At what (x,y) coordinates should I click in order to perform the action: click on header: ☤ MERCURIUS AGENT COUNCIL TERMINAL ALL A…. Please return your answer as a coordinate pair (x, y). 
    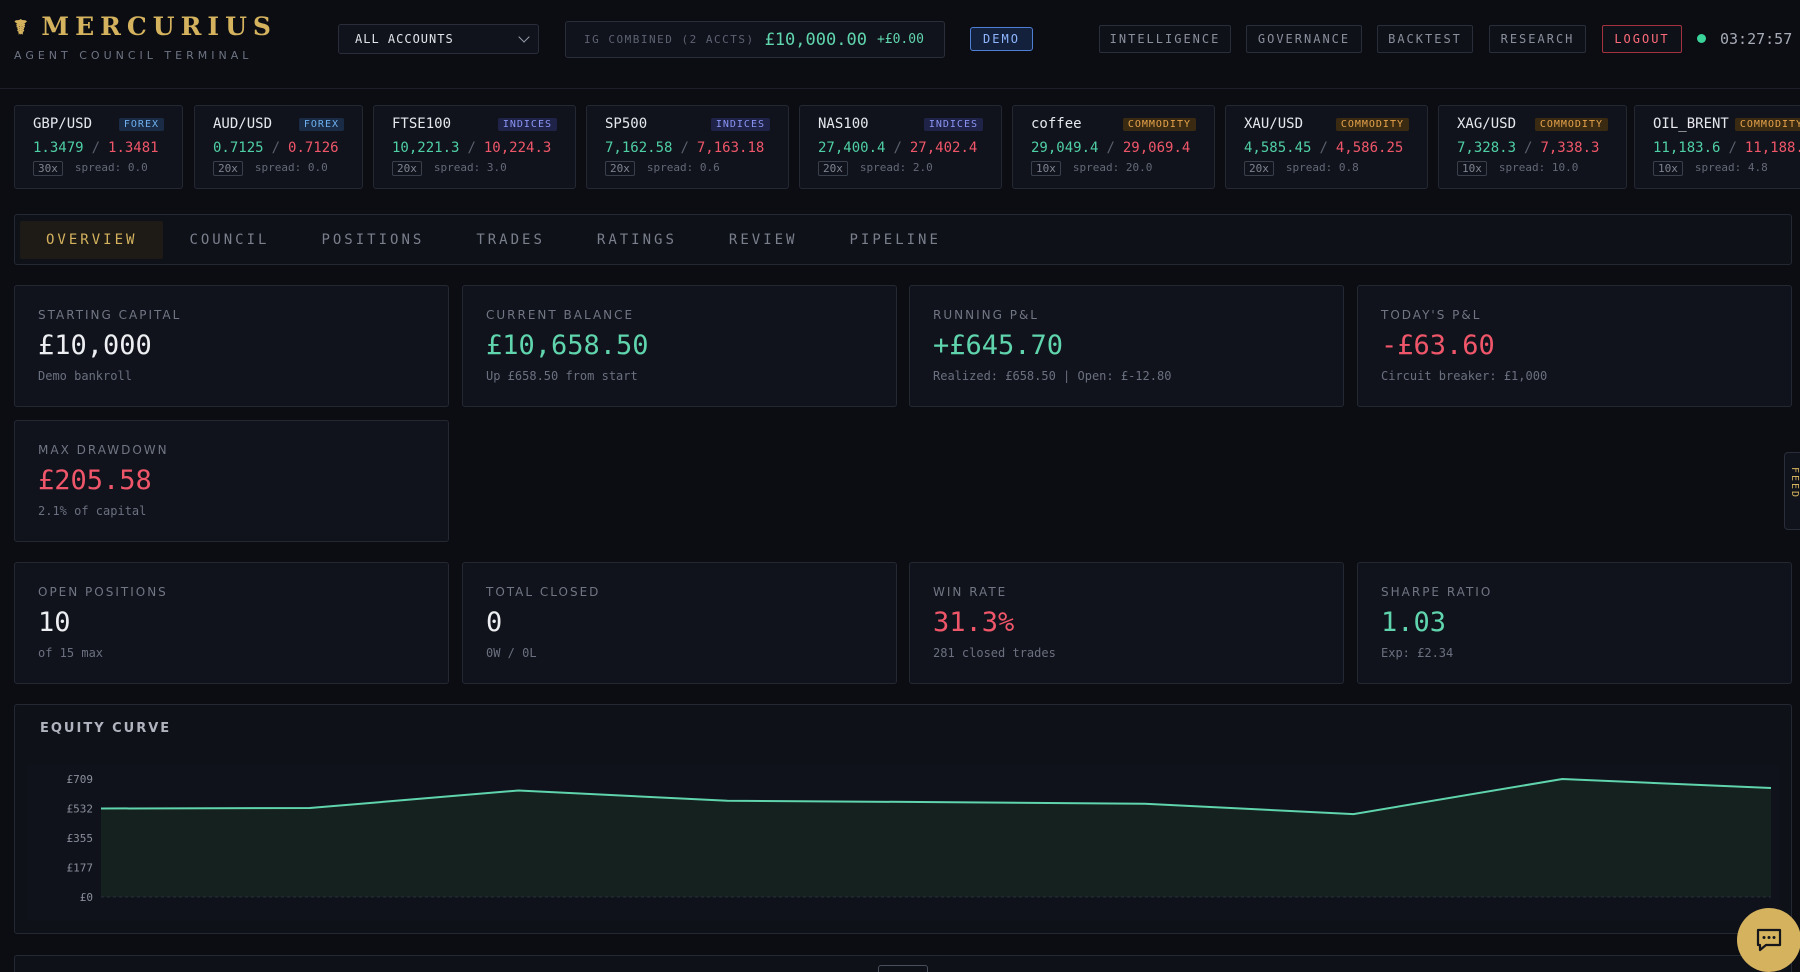
    Looking at the image, I should click on (900, 44).